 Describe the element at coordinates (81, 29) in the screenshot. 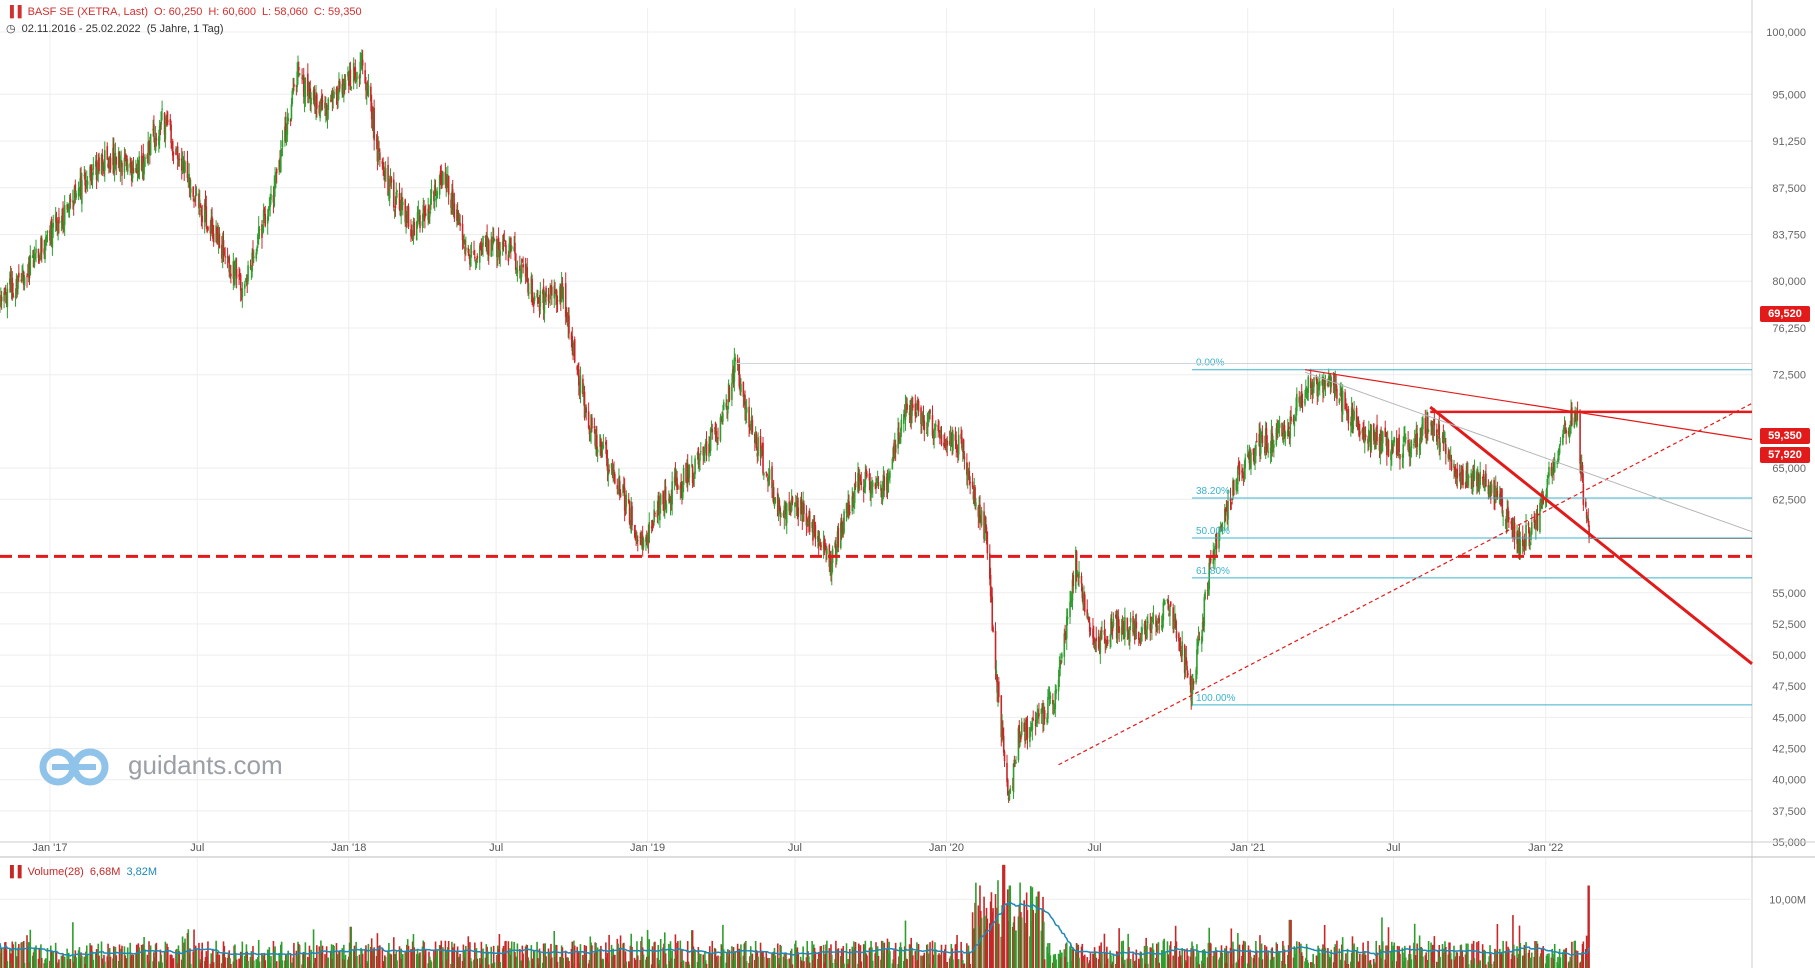

I see `period-range: 02.11.2016 - 25.02.2022` at that location.